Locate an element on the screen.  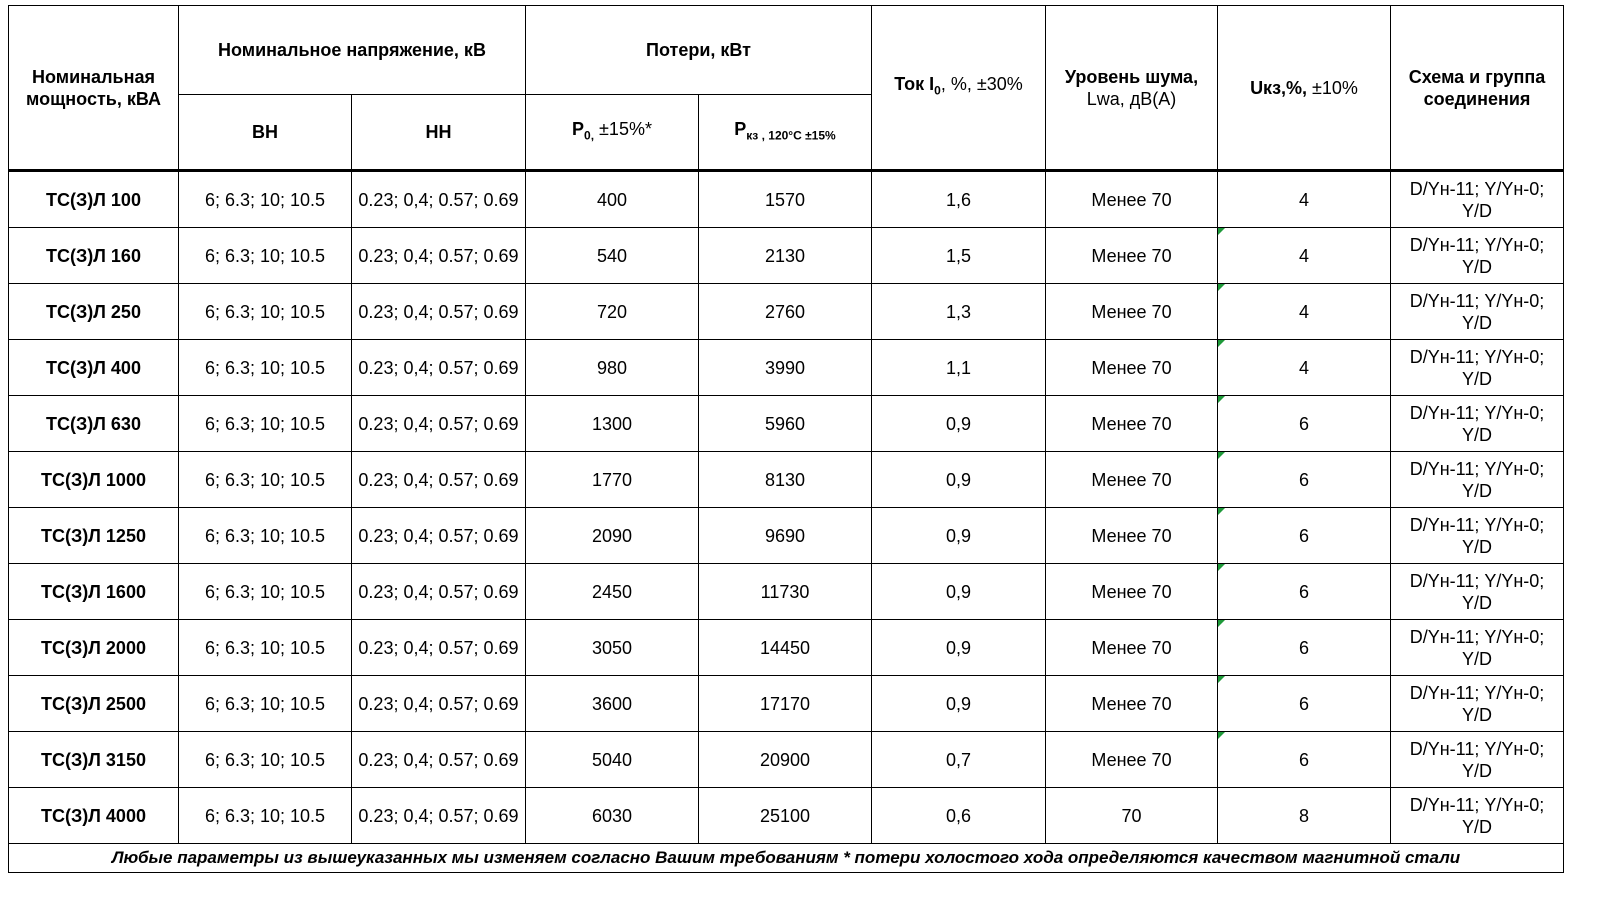
cell-text: ТС(З)Л 2000 is located at coordinates (93, 647).